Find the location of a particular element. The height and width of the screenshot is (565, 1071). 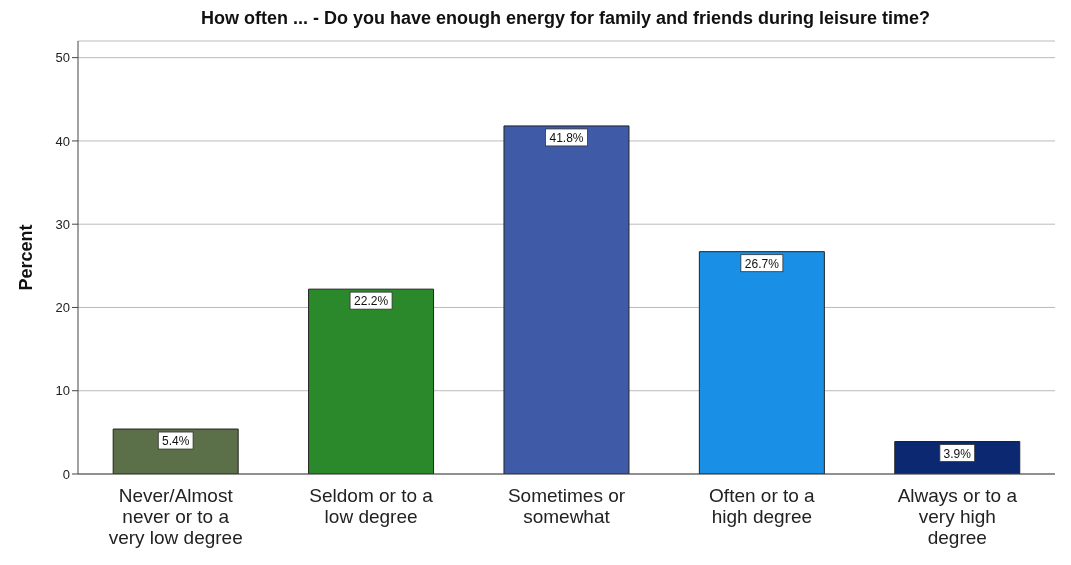

data-label: 3.9% is located at coordinates (957, 453).